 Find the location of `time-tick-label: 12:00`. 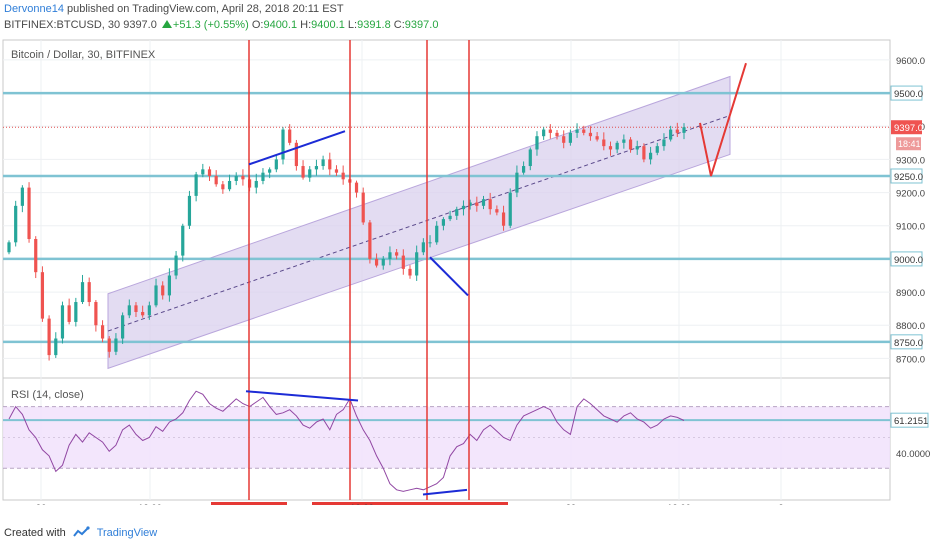

time-tick-label: 12:00 is located at coordinates (150, 504).